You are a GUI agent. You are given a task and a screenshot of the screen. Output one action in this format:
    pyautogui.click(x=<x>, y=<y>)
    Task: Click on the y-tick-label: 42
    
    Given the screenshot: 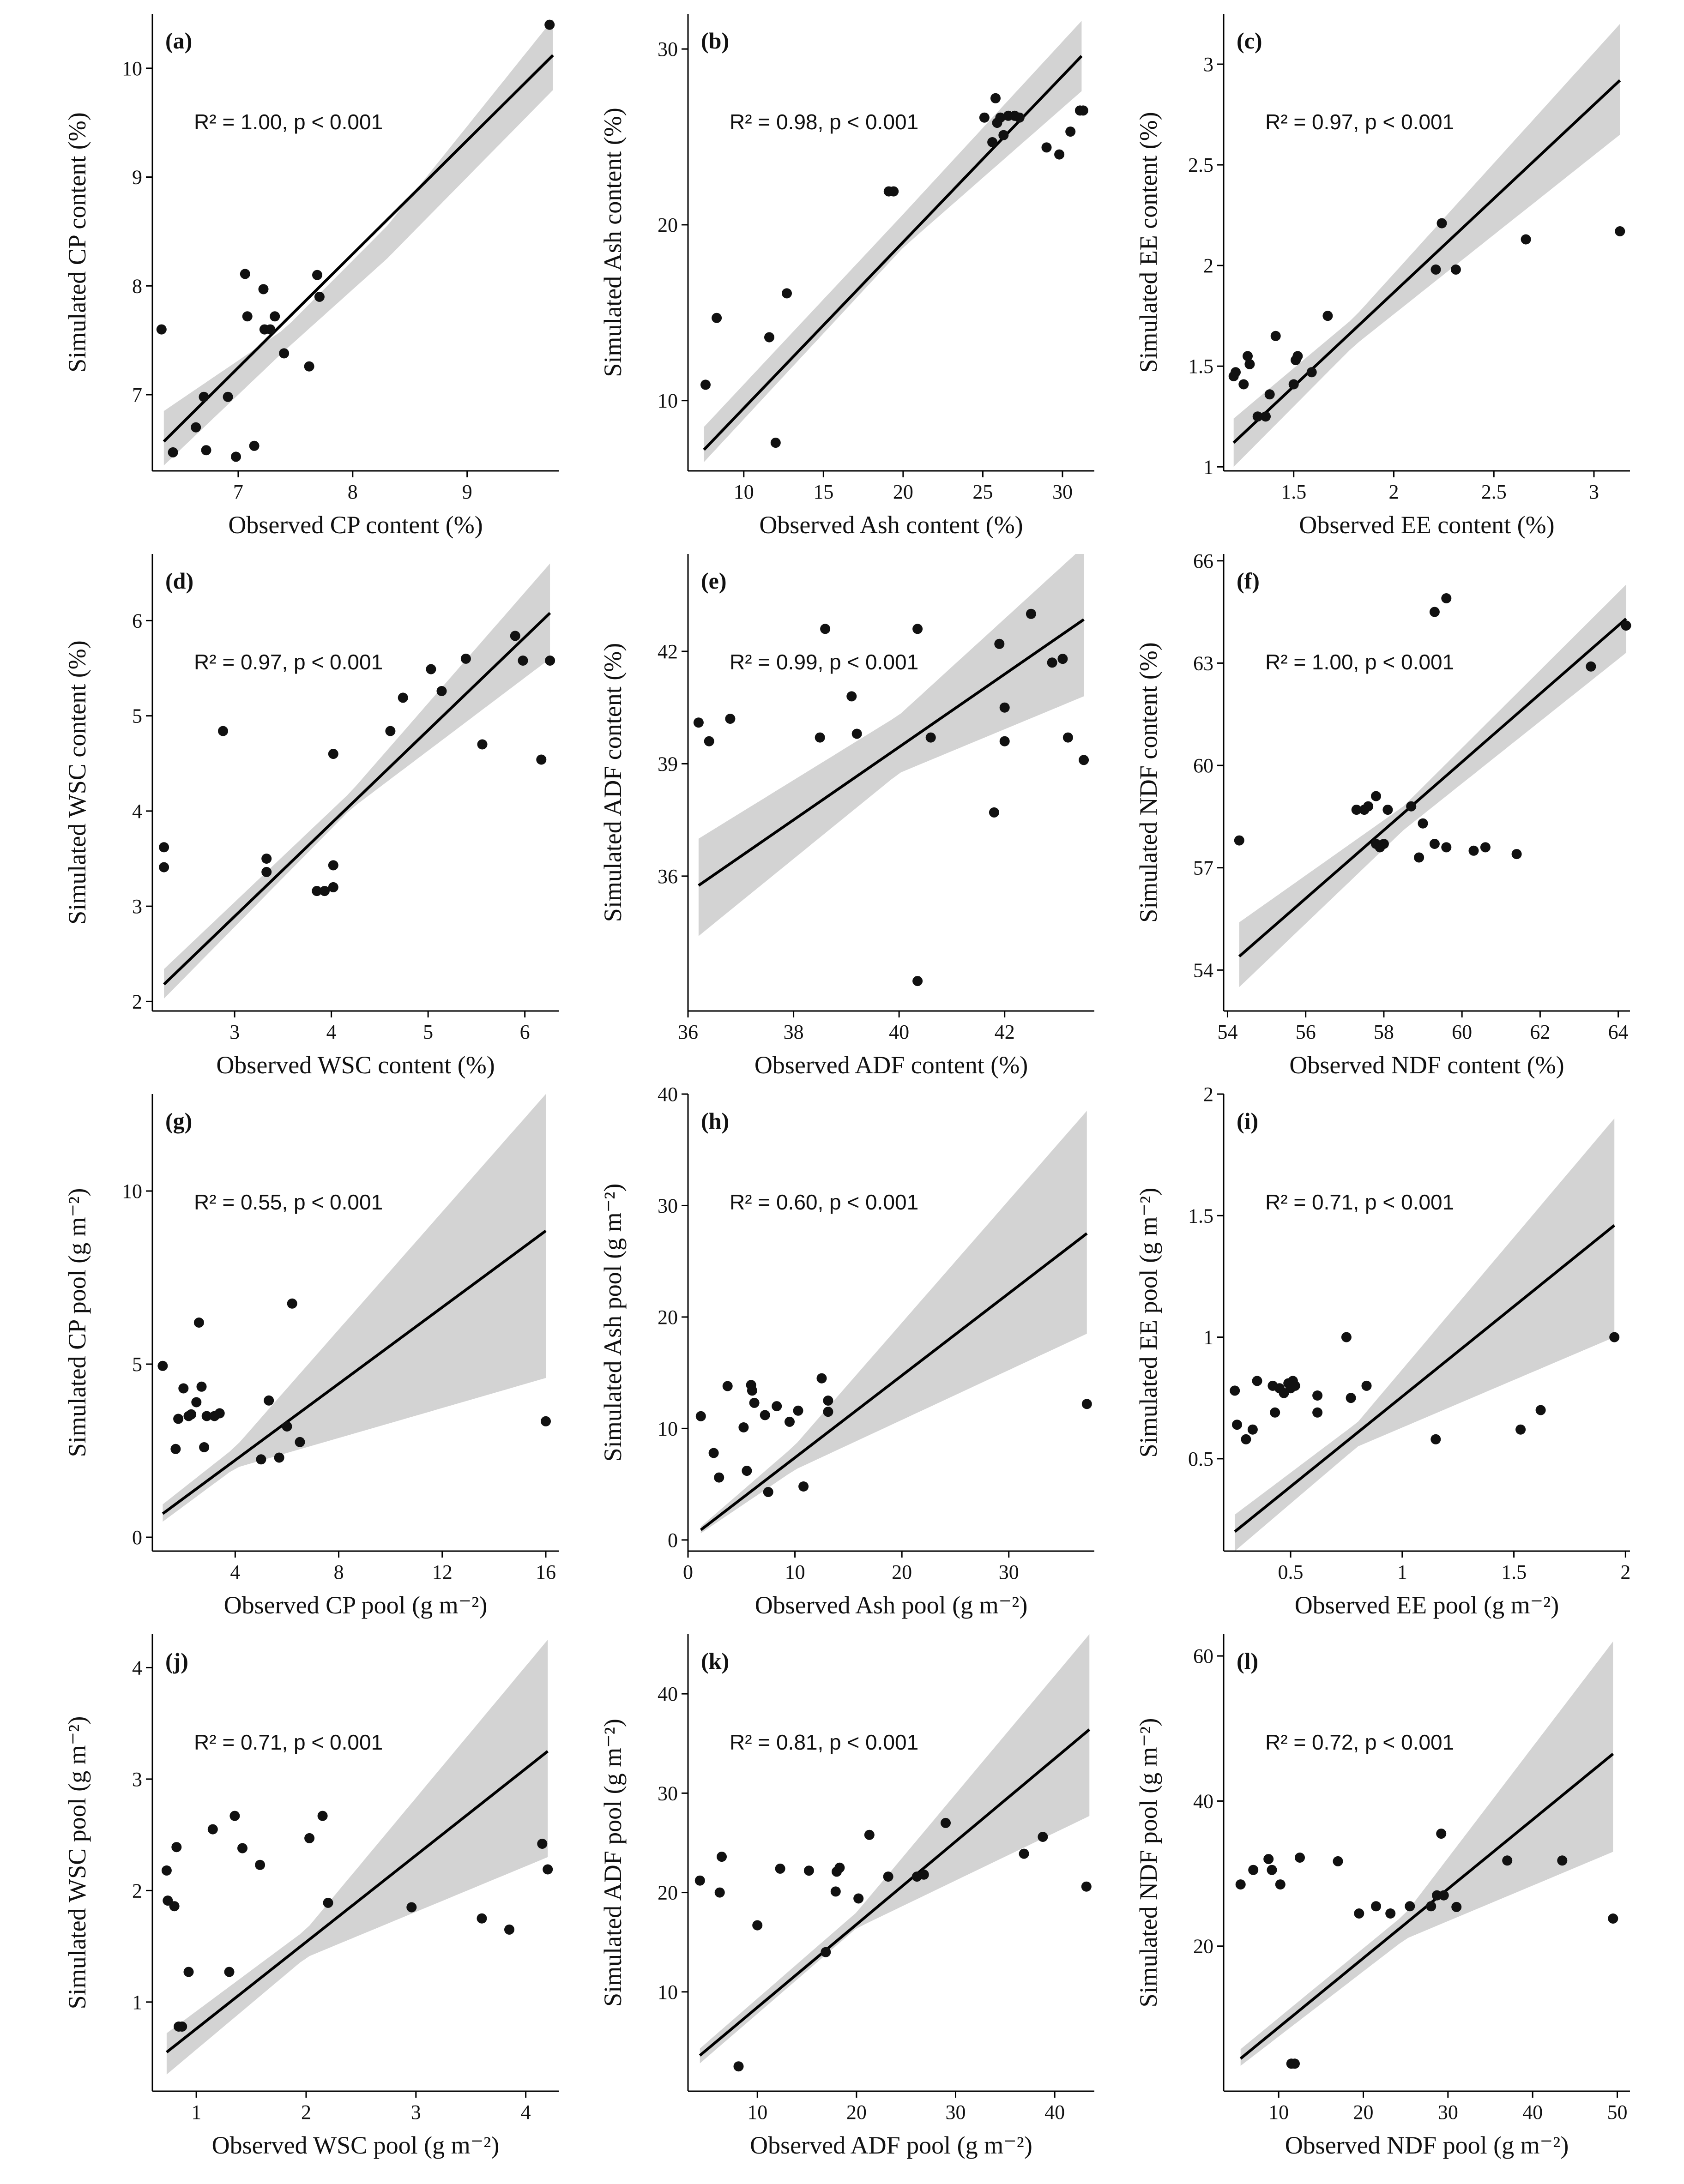 What is the action you would take?
    pyautogui.click(x=668, y=651)
    